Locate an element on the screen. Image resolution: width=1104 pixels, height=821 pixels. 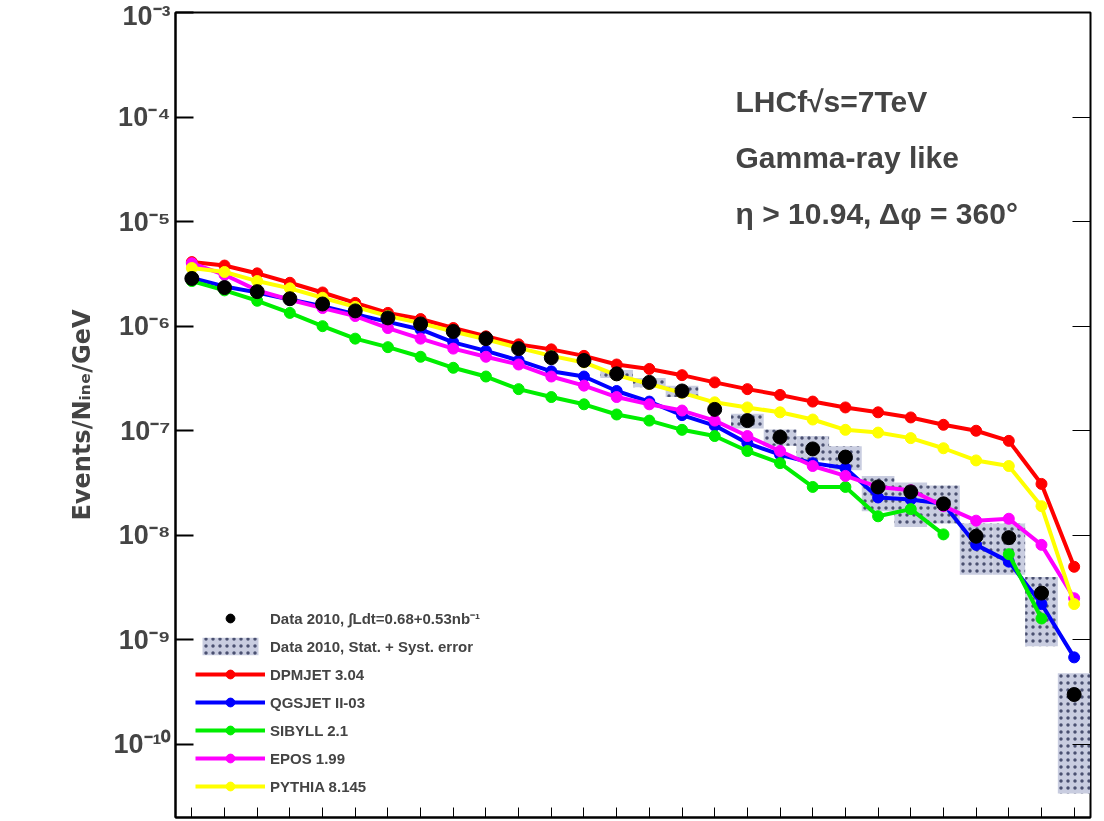
y-tick-label: 10⁻⁹ is located at coordinates (144, 639).